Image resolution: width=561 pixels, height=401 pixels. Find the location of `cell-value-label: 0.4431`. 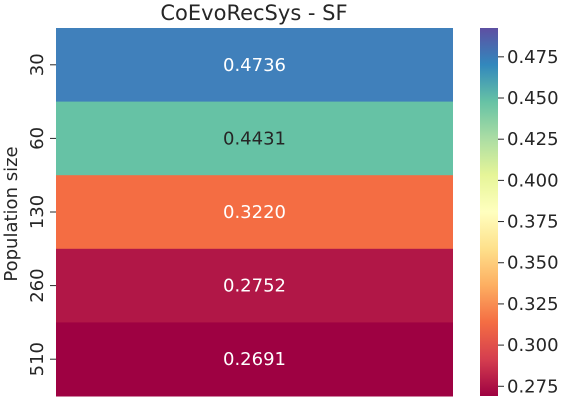

cell-value-label: 0.4431 is located at coordinates (254, 138).